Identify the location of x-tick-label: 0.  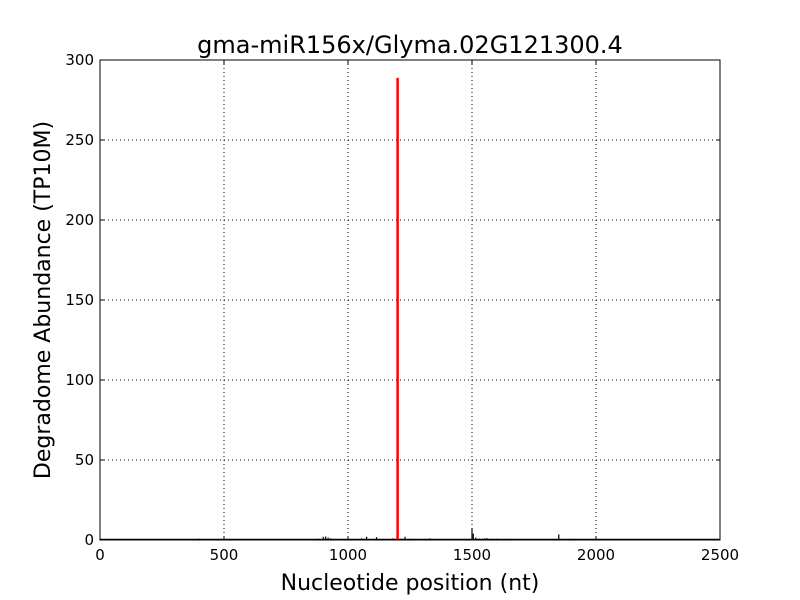
(100, 555).